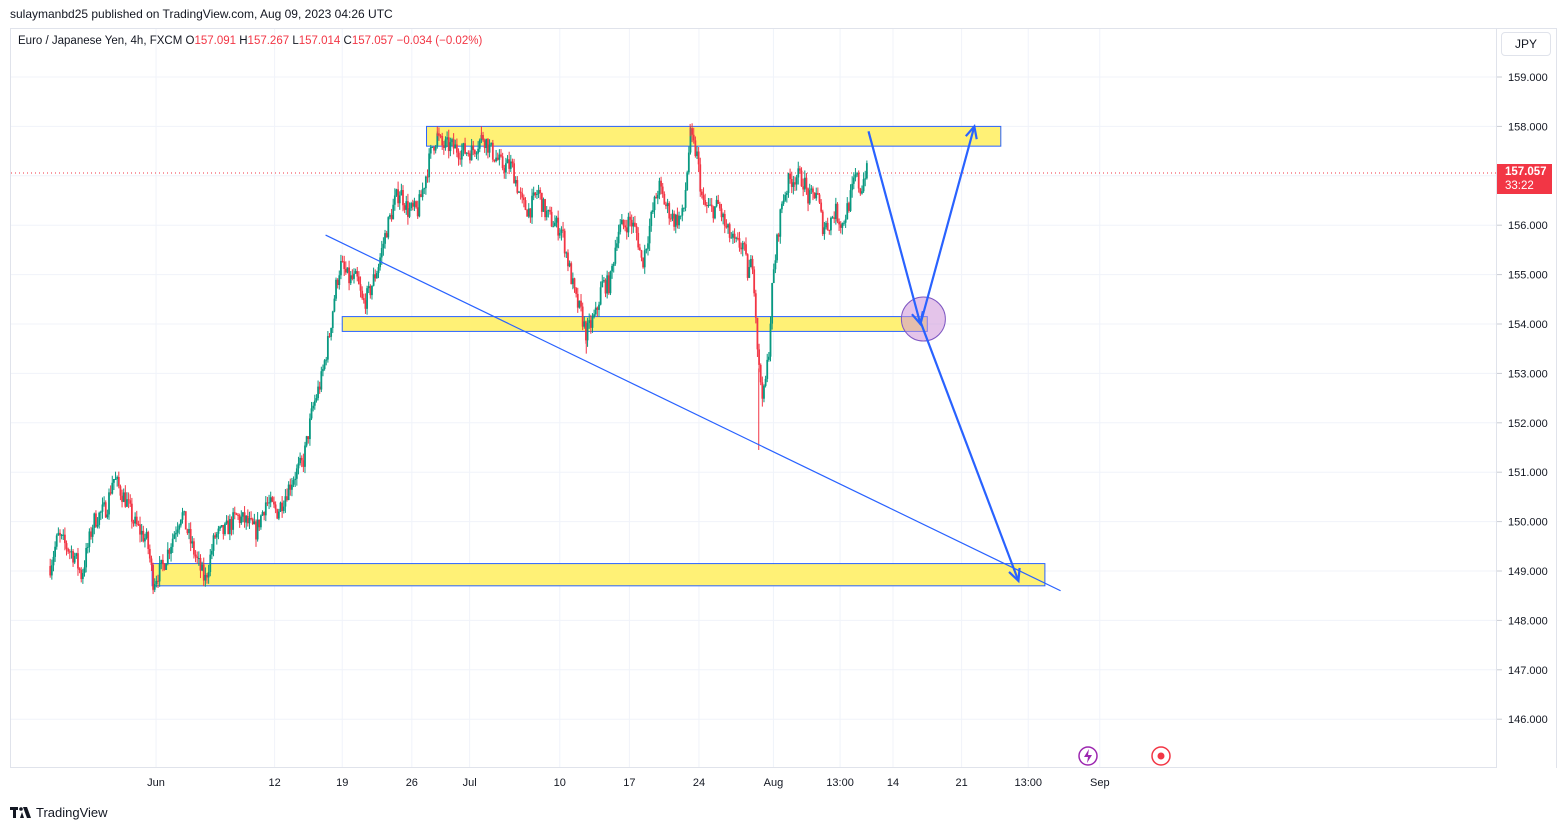 The width and height of the screenshot is (1567, 831). What do you see at coordinates (20, 812) in the screenshot?
I see `tradingview-logo-icon` at bounding box center [20, 812].